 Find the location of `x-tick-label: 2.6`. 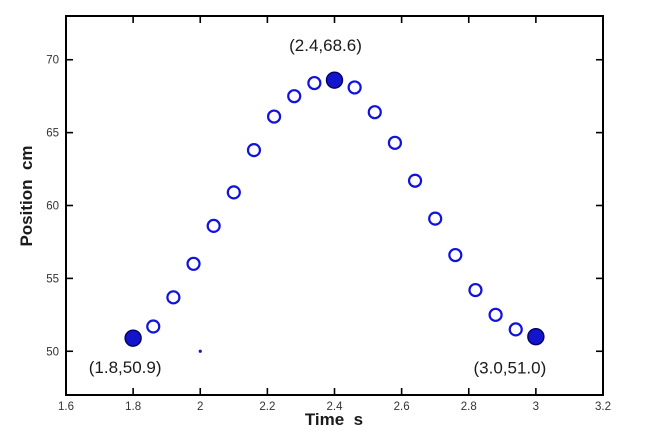

x-tick-label: 2.6 is located at coordinates (402, 407).